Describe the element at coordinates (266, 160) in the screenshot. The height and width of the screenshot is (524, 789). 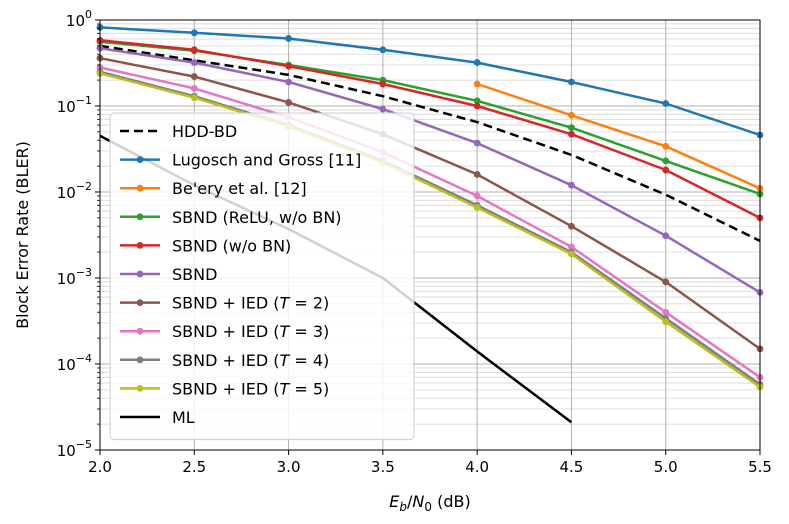
I see `legend-label: Lugosch and Gross [11]` at that location.